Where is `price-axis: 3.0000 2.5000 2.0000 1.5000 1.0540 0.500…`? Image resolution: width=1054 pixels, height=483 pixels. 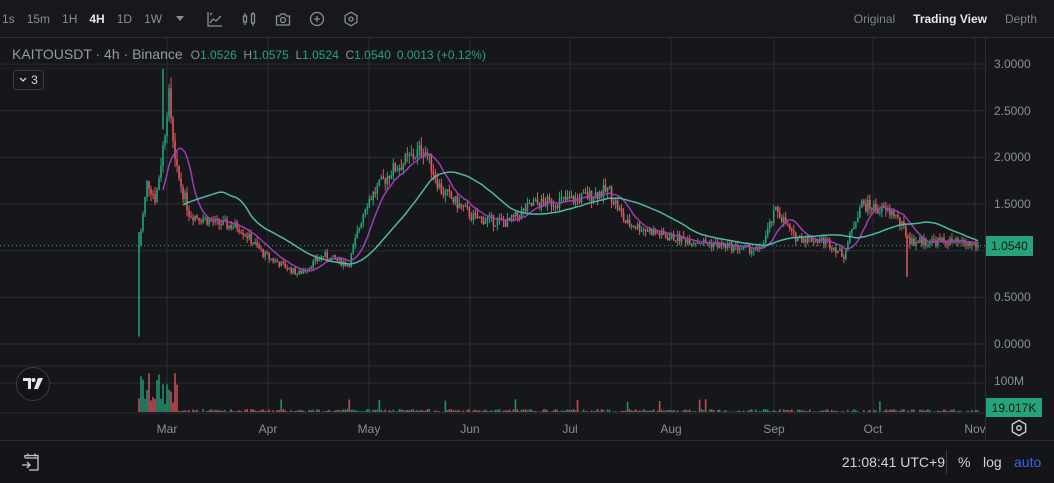 price-axis: 3.0000 2.5000 2.0000 1.5000 1.0540 0.500… is located at coordinates (1019, 239).